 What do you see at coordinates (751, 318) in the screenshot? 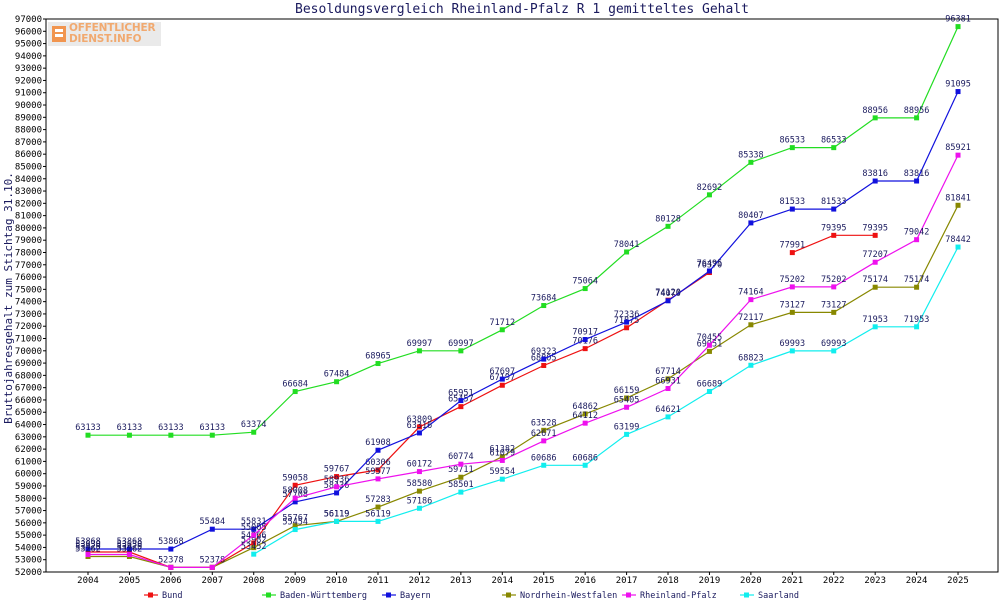
I see `data-label: 72117` at bounding box center [751, 318].